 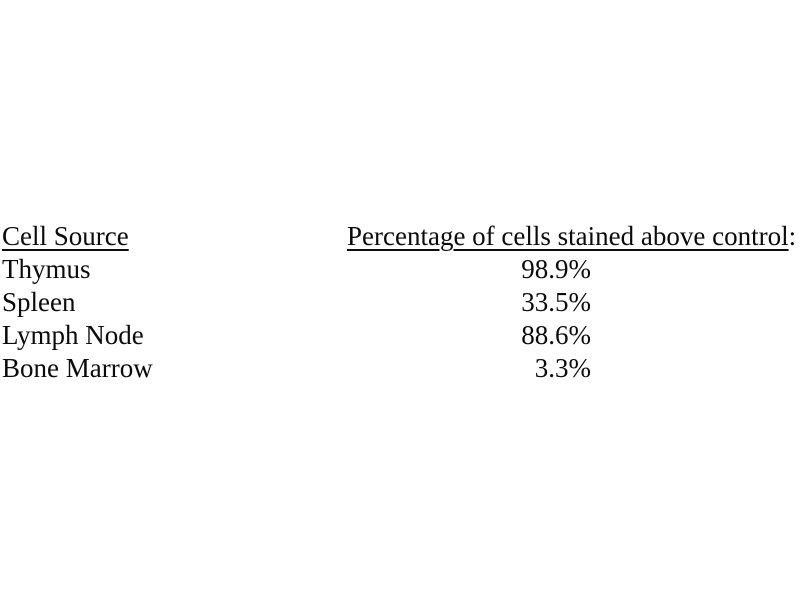 I want to click on cell-source-label: Lymph Node, so click(x=73, y=335).